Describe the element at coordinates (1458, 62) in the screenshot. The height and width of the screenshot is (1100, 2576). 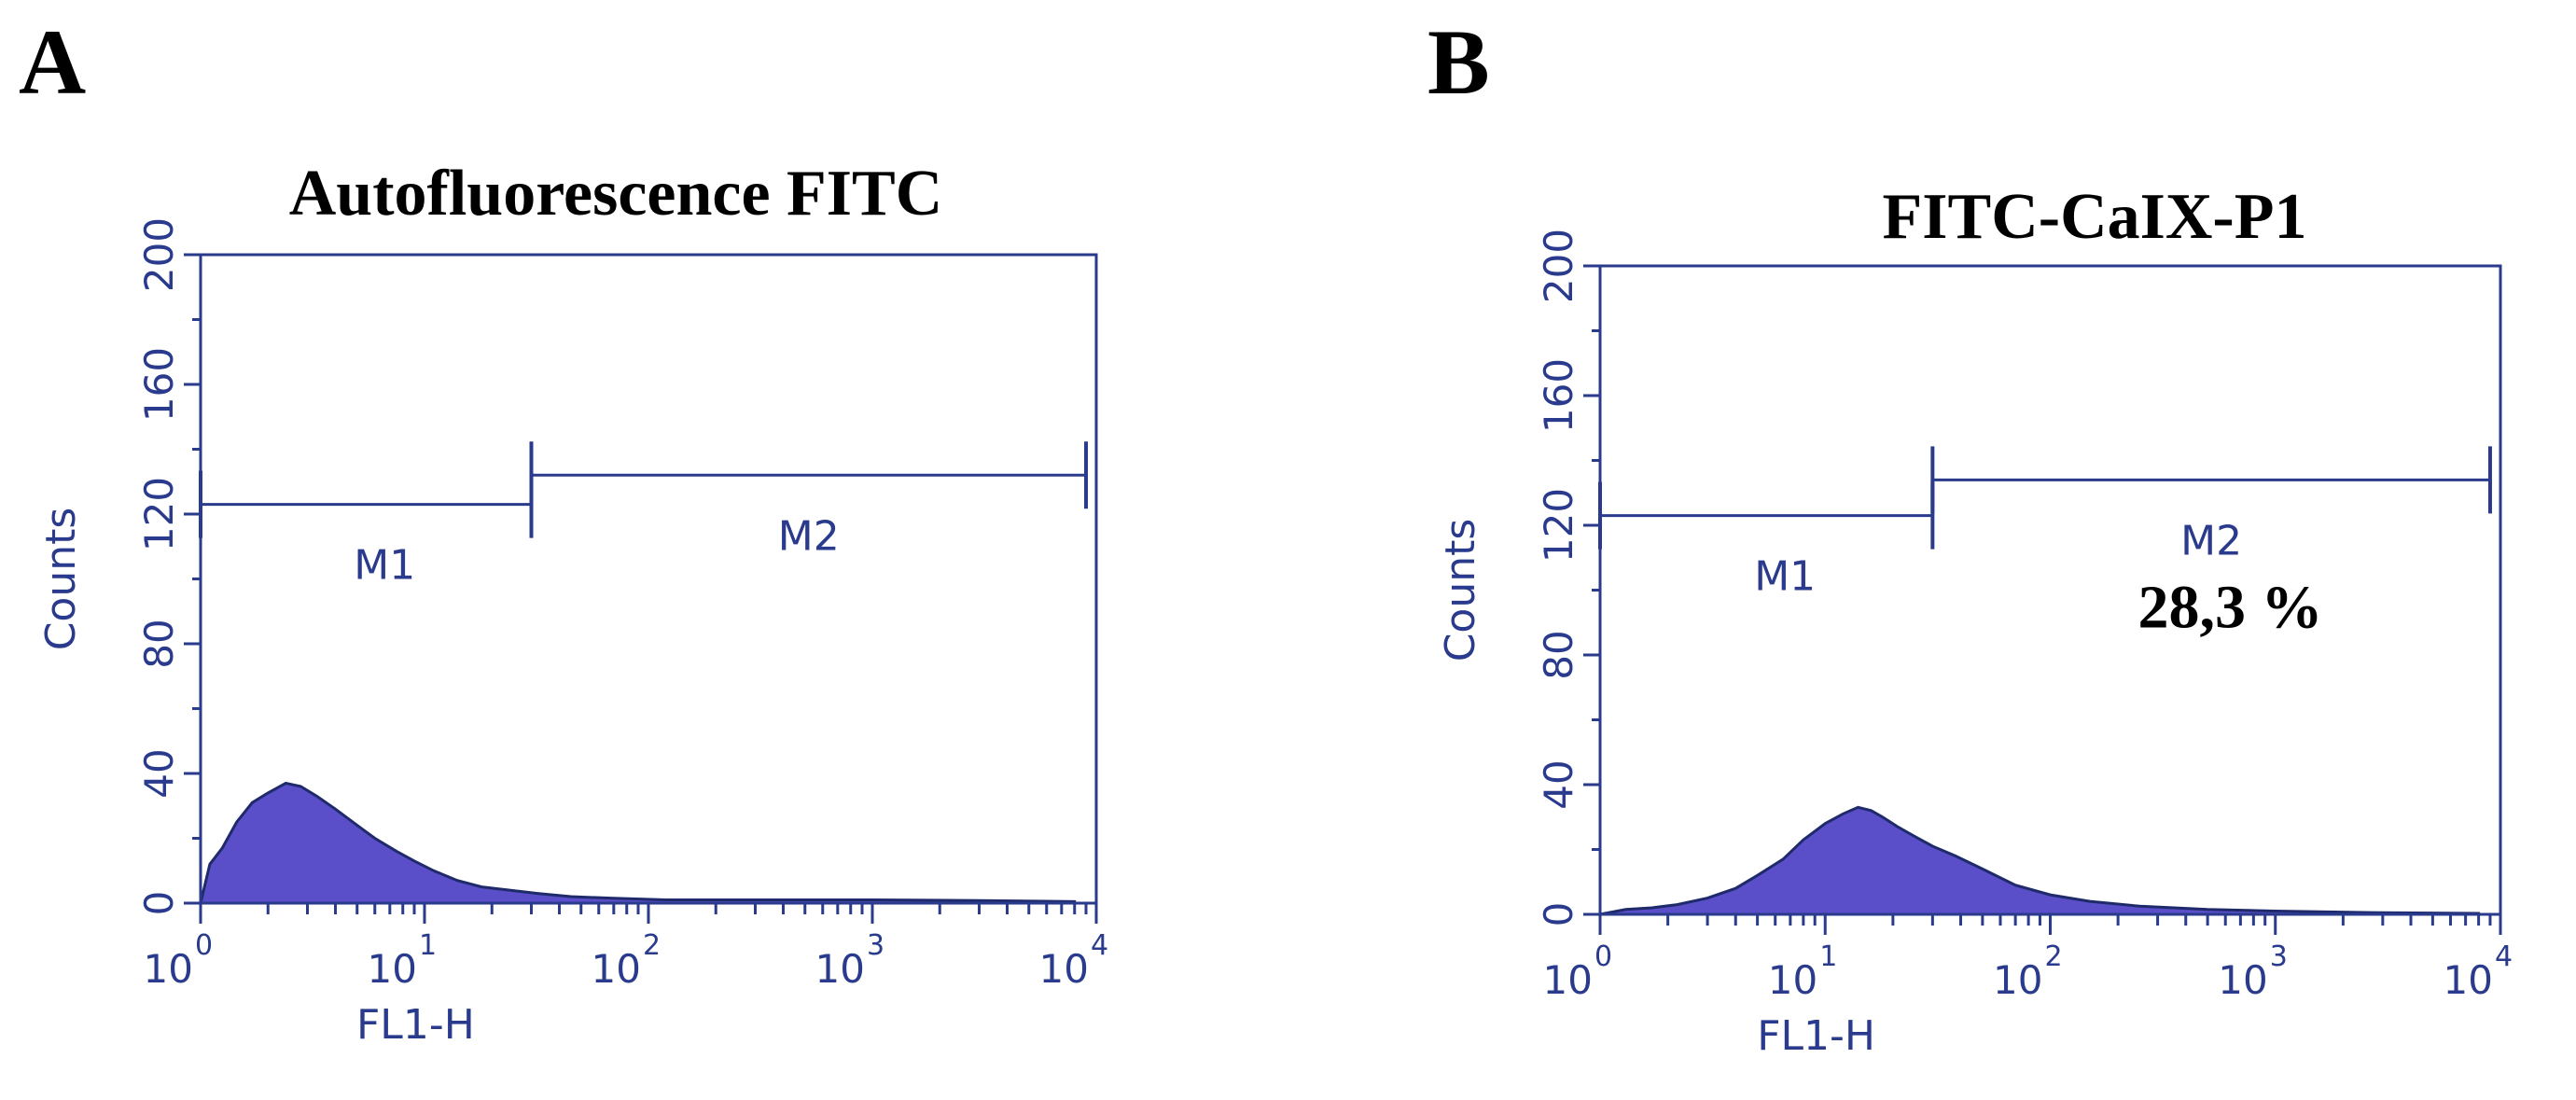
I see `panel-letter: B` at that location.